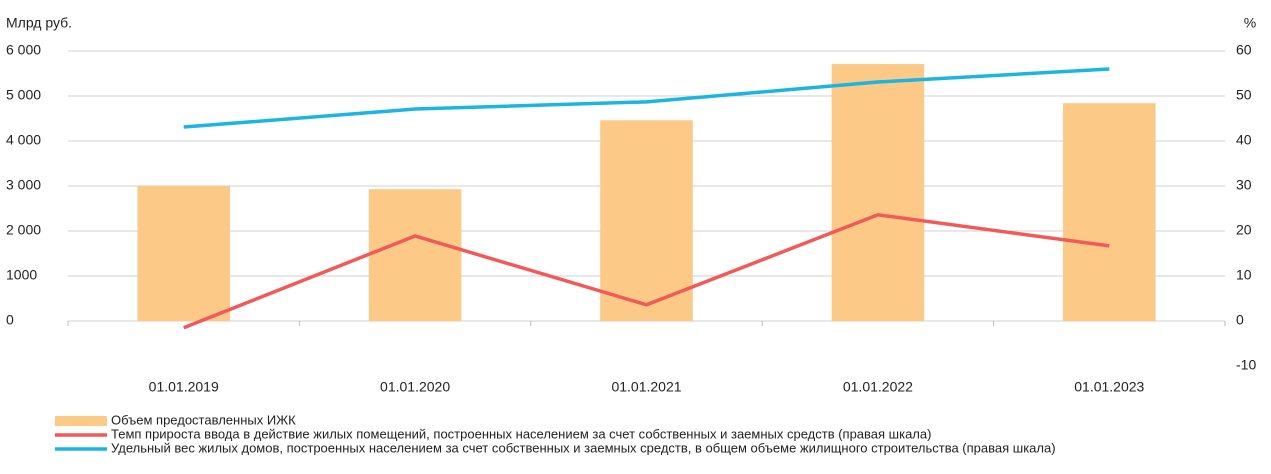 The height and width of the screenshot is (474, 1271). Describe the element at coordinates (81, 421) in the screenshot. I see `legend-swatch` at that location.